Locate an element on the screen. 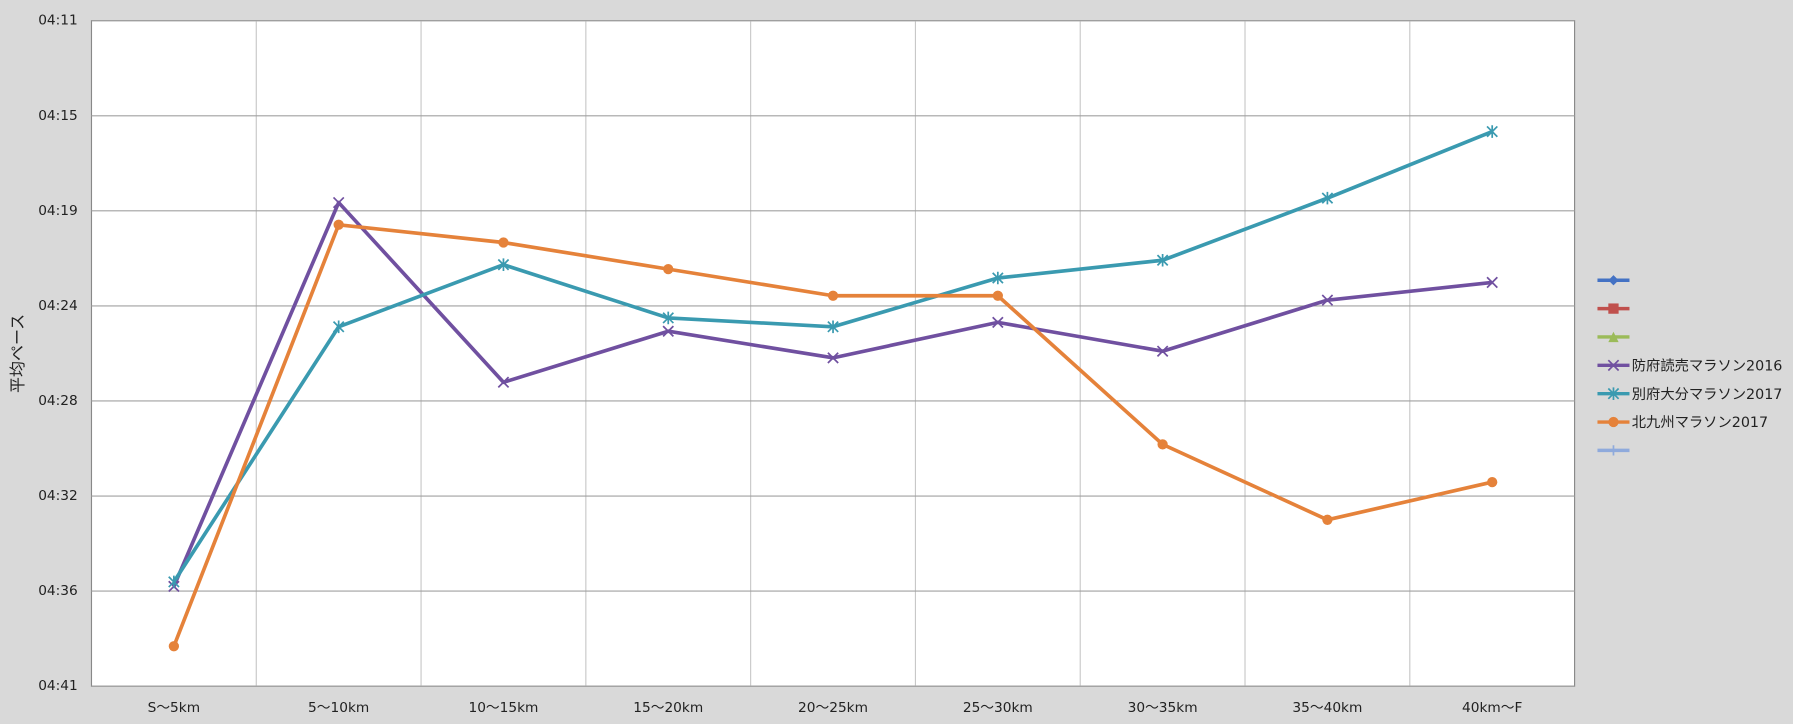  x-tick-label: 35〜40km is located at coordinates (1327, 708).